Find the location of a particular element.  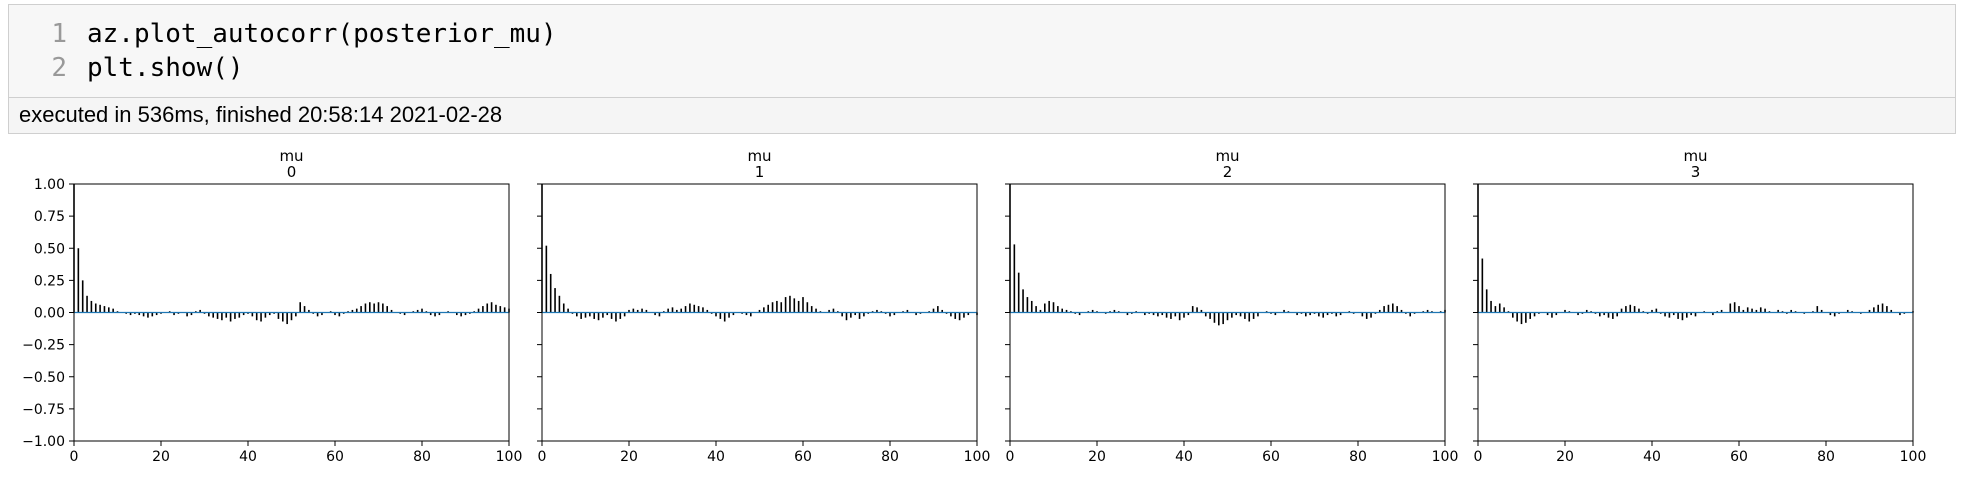

x-tick-label-2-40: 40 is located at coordinates (1184, 457).